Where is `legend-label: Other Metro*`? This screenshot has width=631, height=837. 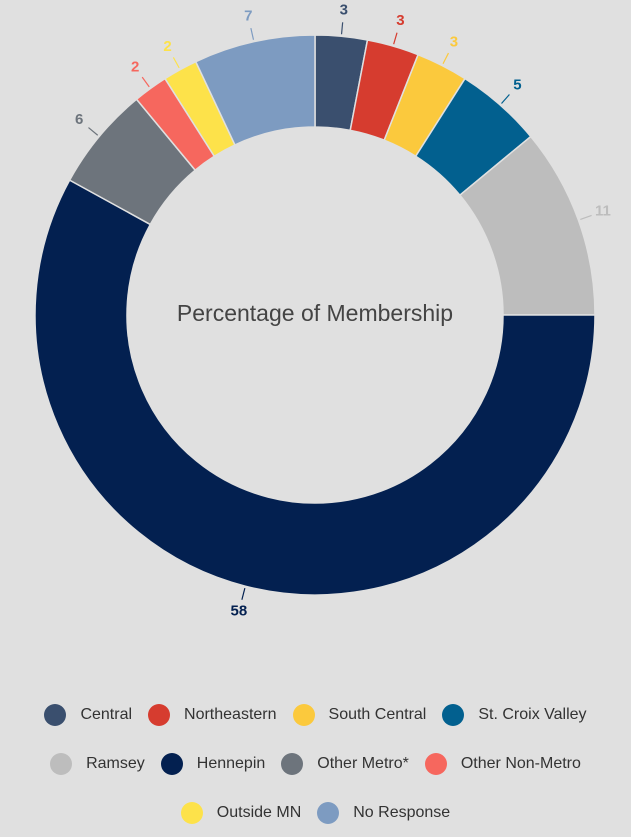
legend-label: Other Metro* is located at coordinates (363, 763).